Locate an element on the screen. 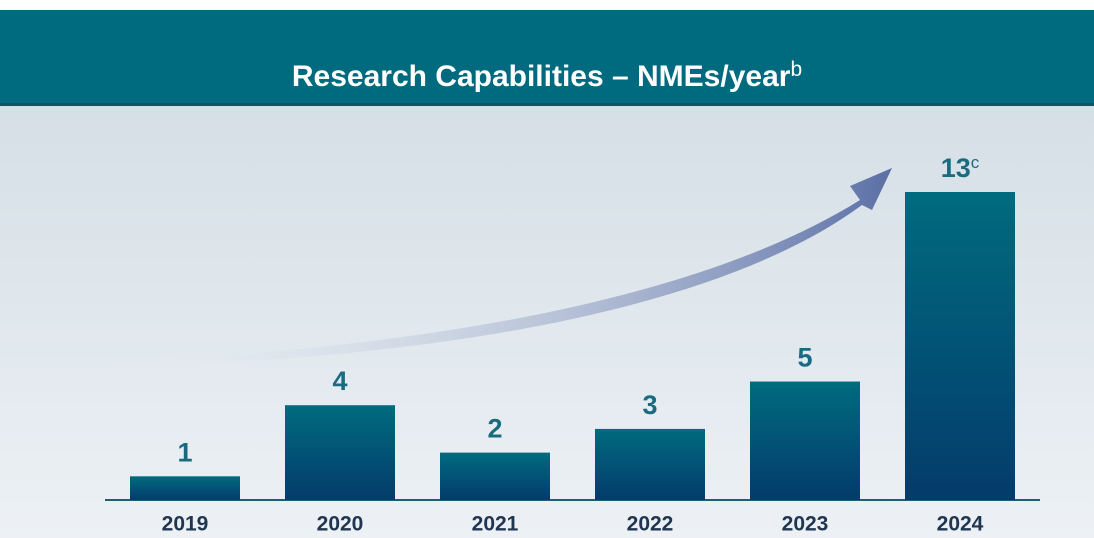 The height and width of the screenshot is (538, 1094). title-superscript: b is located at coordinates (796, 69).